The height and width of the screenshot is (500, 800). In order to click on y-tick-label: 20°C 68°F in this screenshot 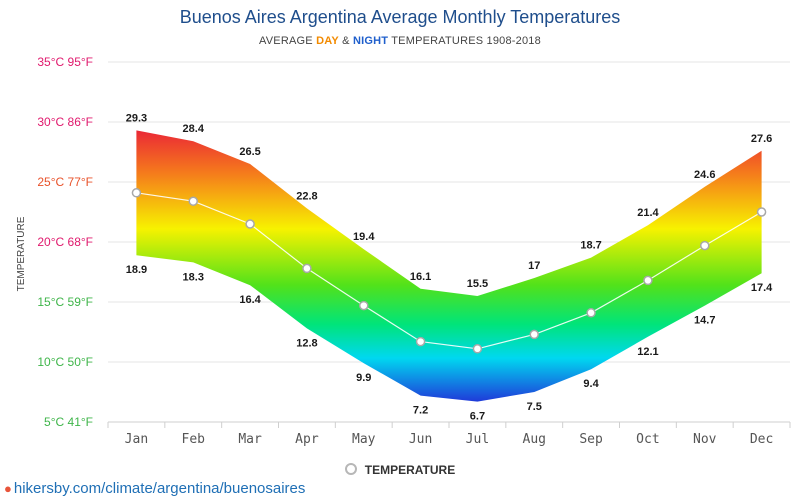, I will do `click(65, 242)`.